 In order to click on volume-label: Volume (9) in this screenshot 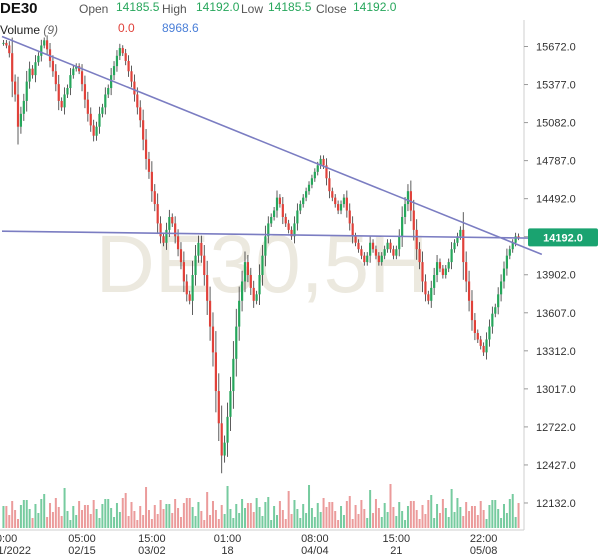, I will do `click(29, 30)`.